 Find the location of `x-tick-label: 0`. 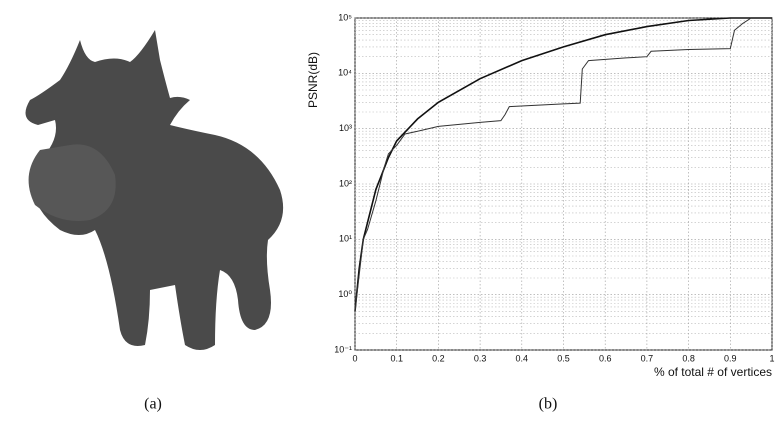

x-tick-label: 0 is located at coordinates (354, 358).